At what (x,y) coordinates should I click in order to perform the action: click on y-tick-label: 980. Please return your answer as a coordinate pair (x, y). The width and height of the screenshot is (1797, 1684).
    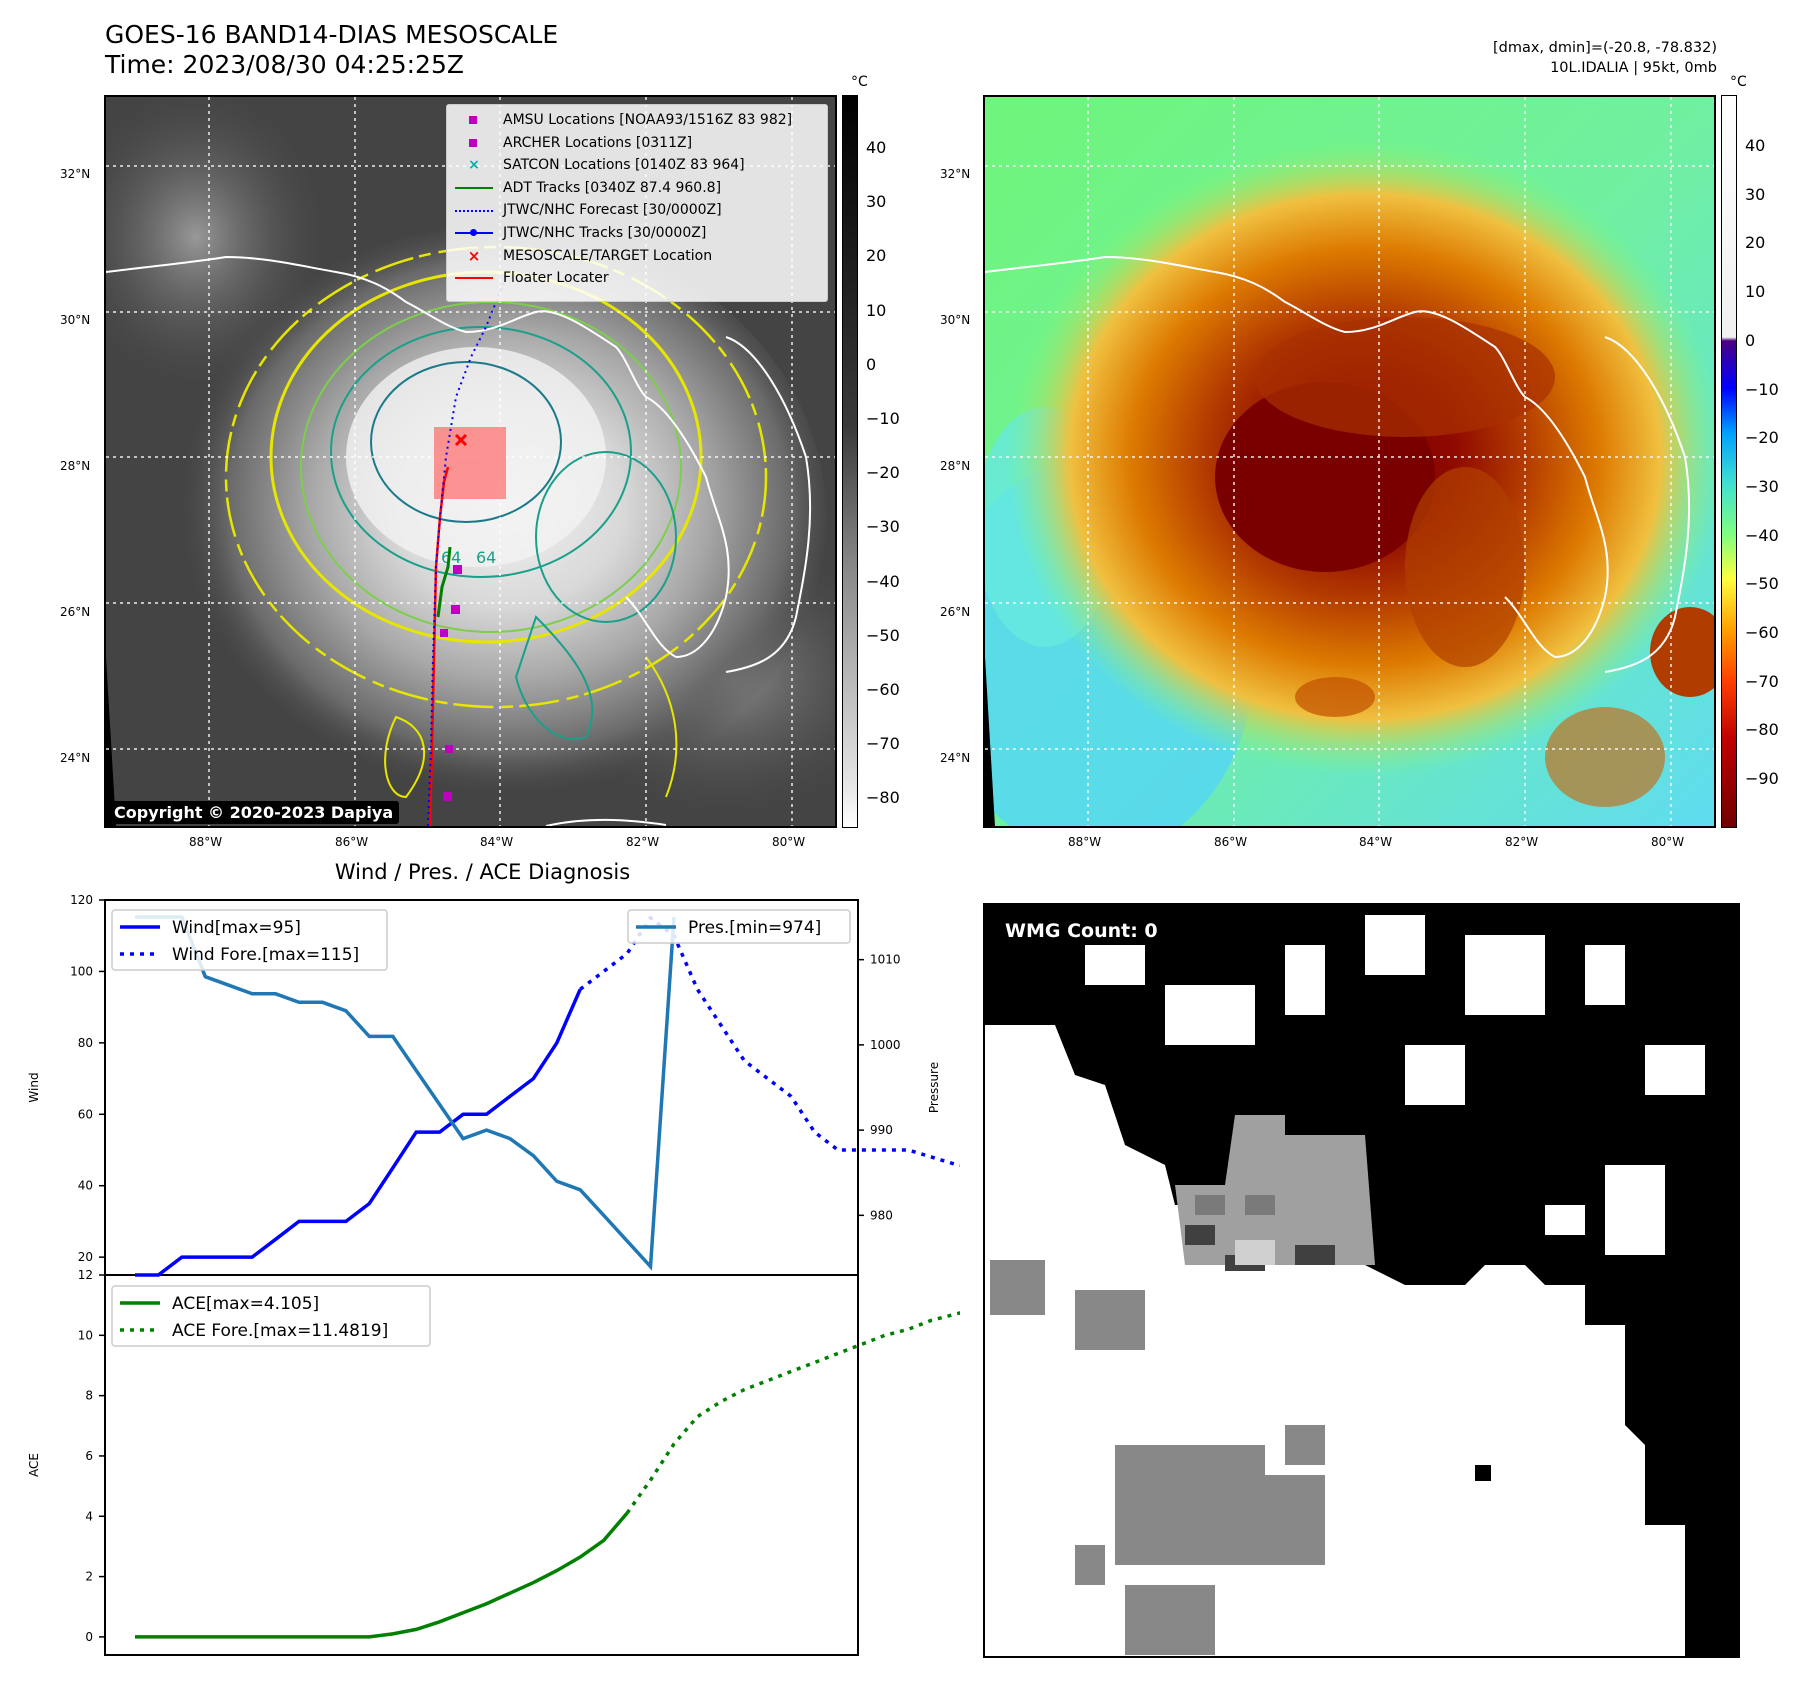
    Looking at the image, I should click on (881, 1215).